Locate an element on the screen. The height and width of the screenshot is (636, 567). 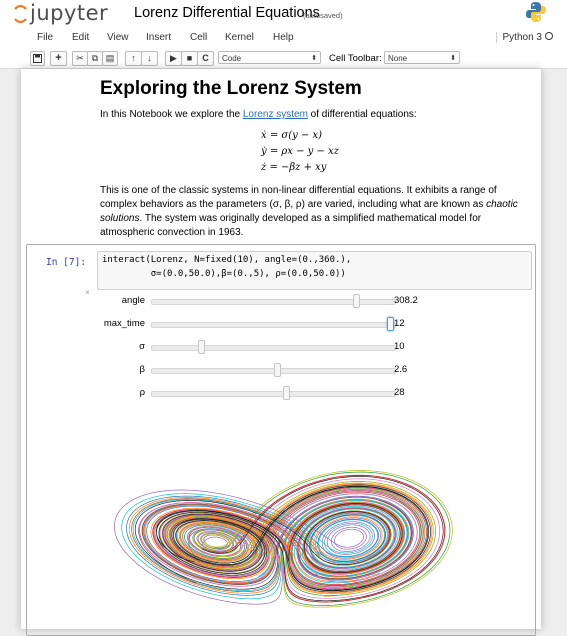
equation-x: ẋ = σ(y − x) is located at coordinates (292, 135).